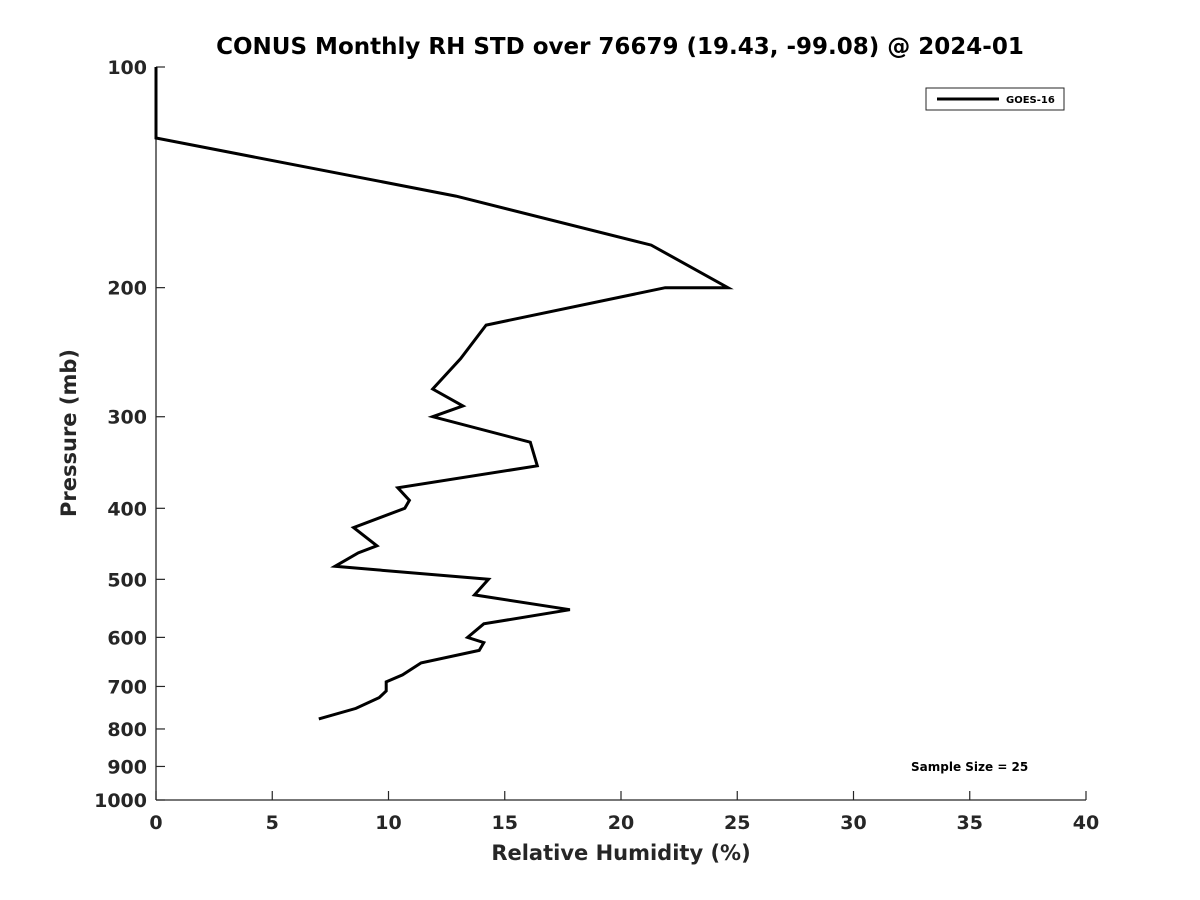 The image size is (1200, 900). What do you see at coordinates (127, 638) in the screenshot?
I see `y-tick-label: 600` at bounding box center [127, 638].